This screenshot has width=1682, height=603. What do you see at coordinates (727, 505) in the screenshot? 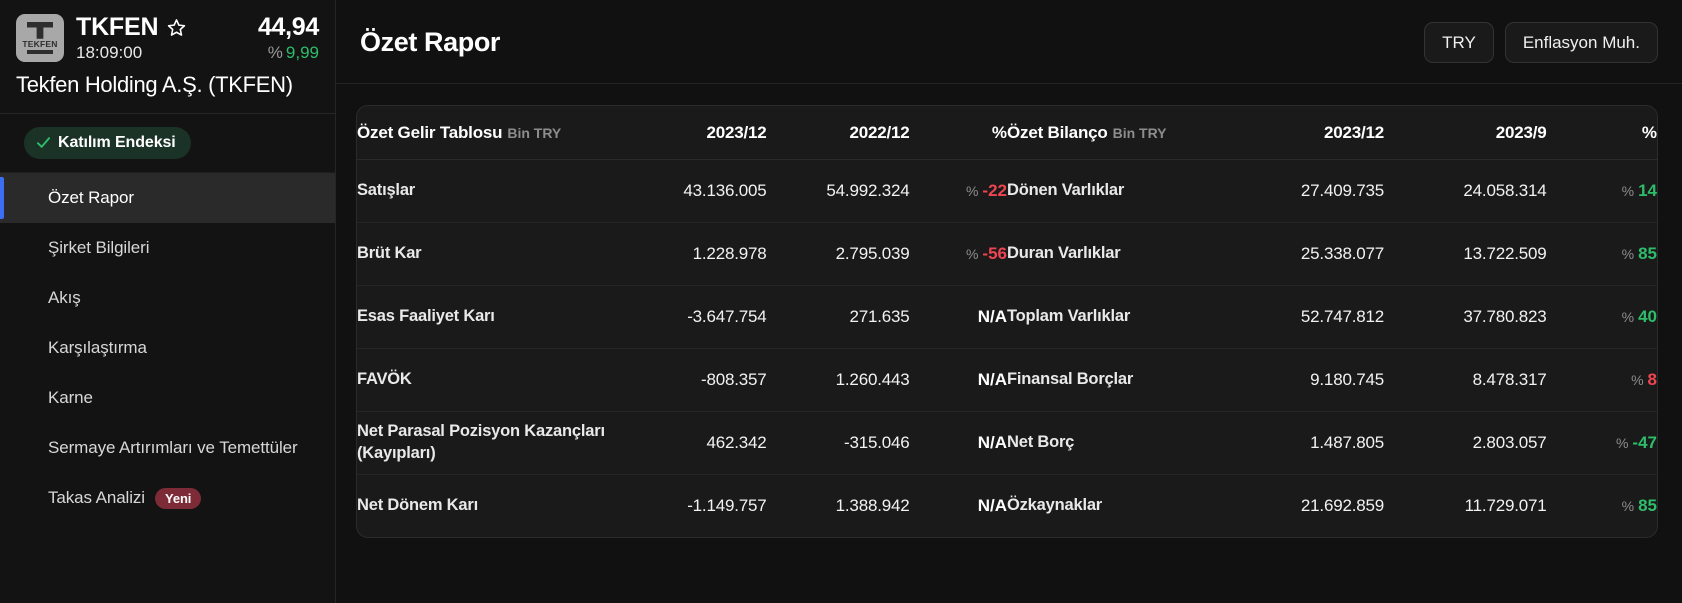
I see `row-value-1: -1.149.757` at bounding box center [727, 505].